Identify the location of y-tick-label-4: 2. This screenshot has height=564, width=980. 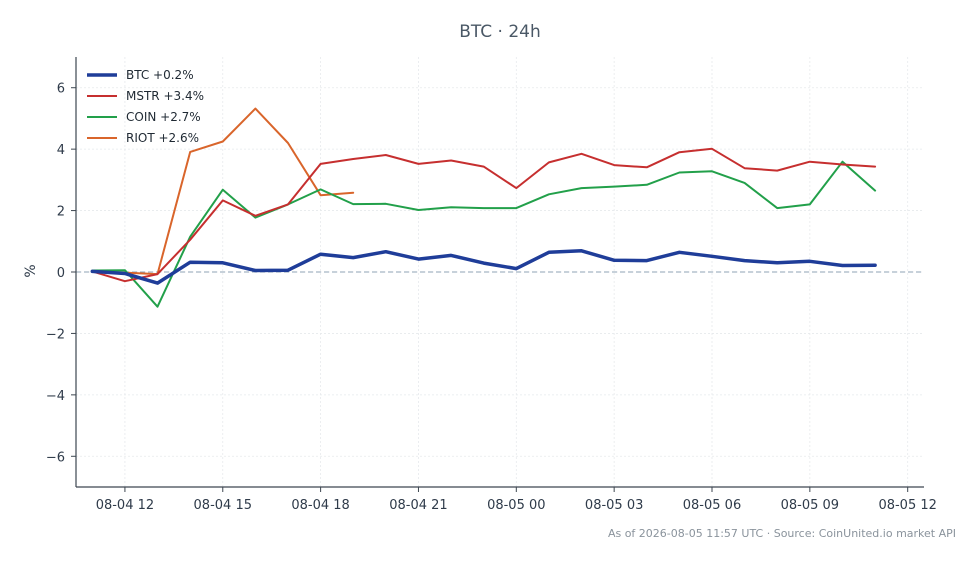
(61, 212).